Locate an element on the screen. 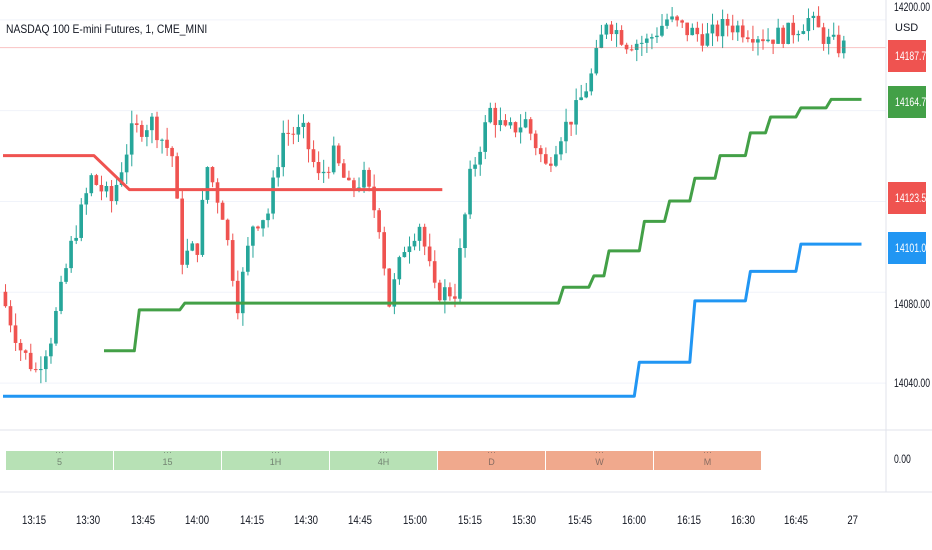 This screenshot has width=932, height=550. time-axis-label: 13:45 is located at coordinates (143, 520).